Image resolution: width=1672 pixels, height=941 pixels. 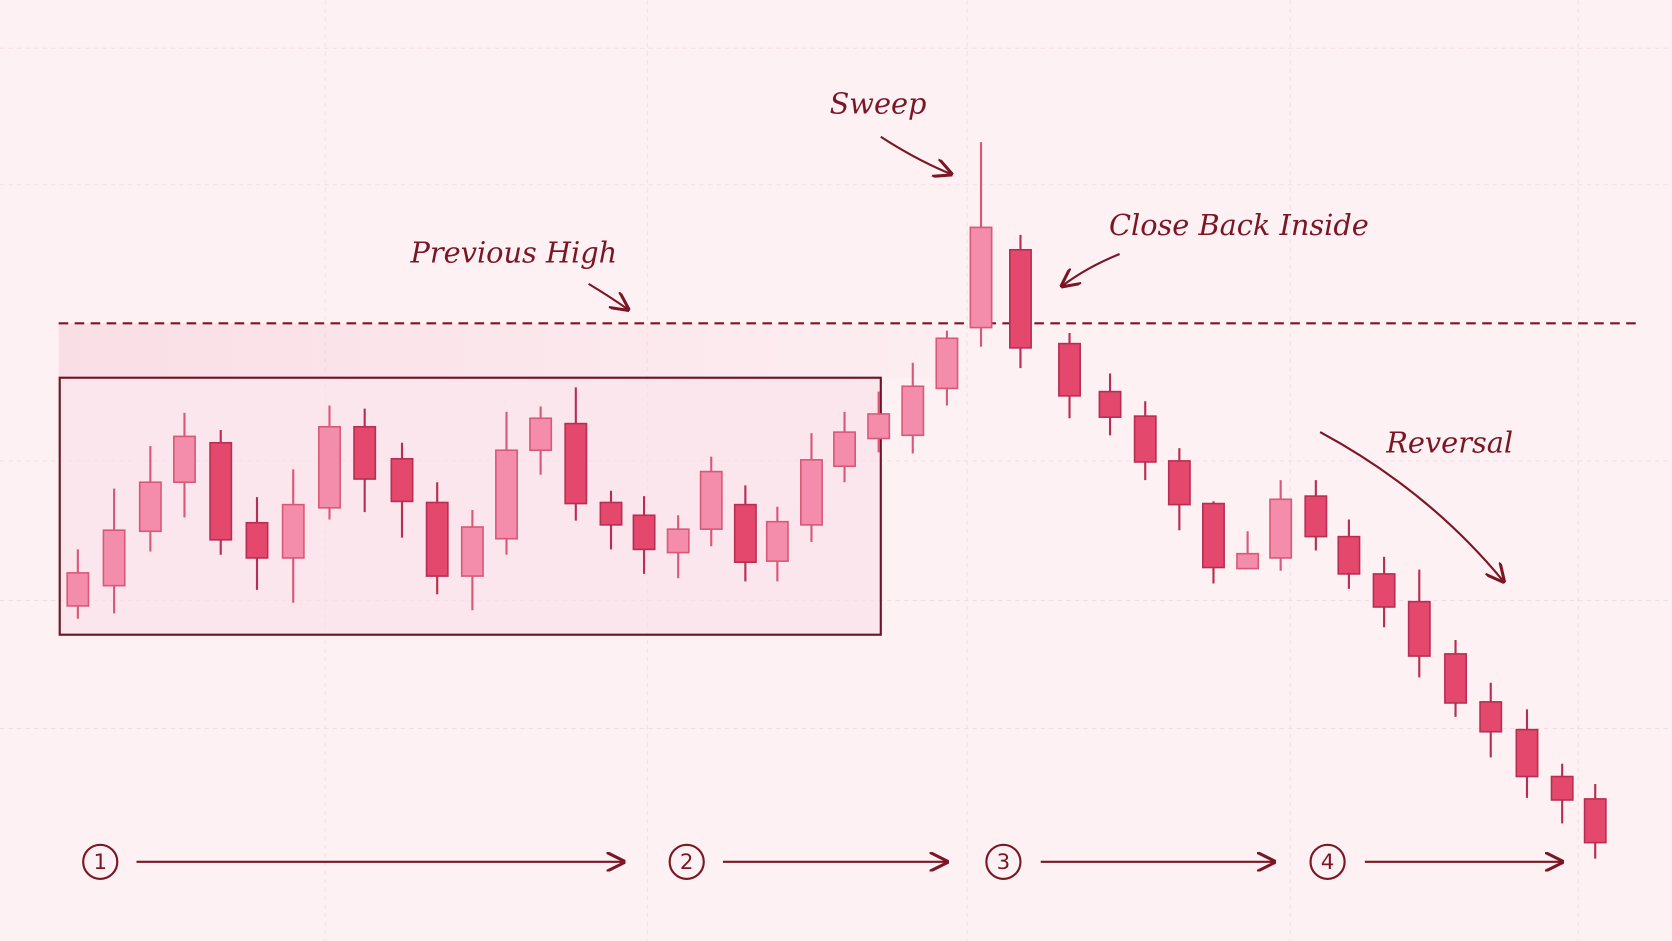 I want to click on annotation: Previous High, so click(x=514, y=253).